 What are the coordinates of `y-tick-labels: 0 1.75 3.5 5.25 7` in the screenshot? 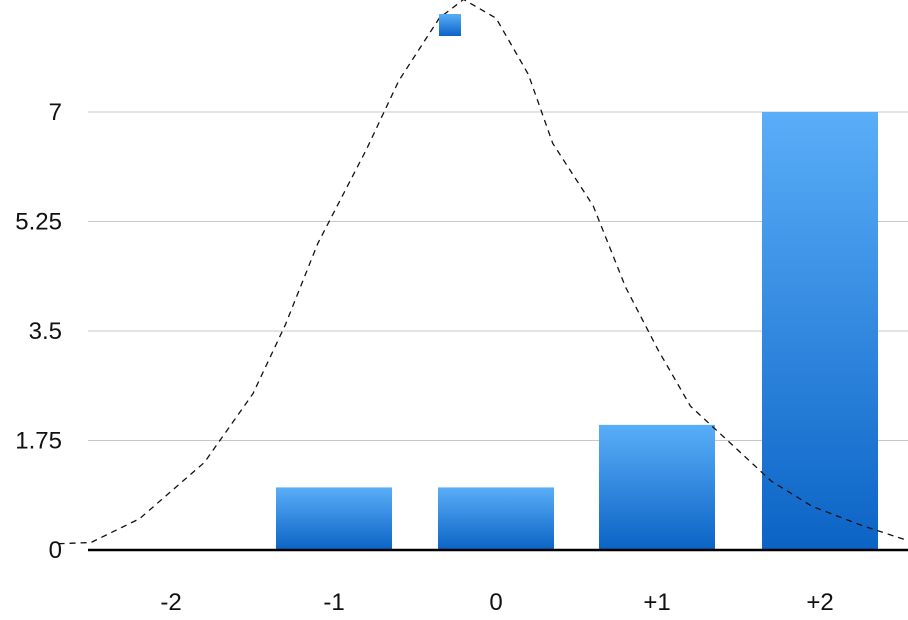 It's located at (38, 331).